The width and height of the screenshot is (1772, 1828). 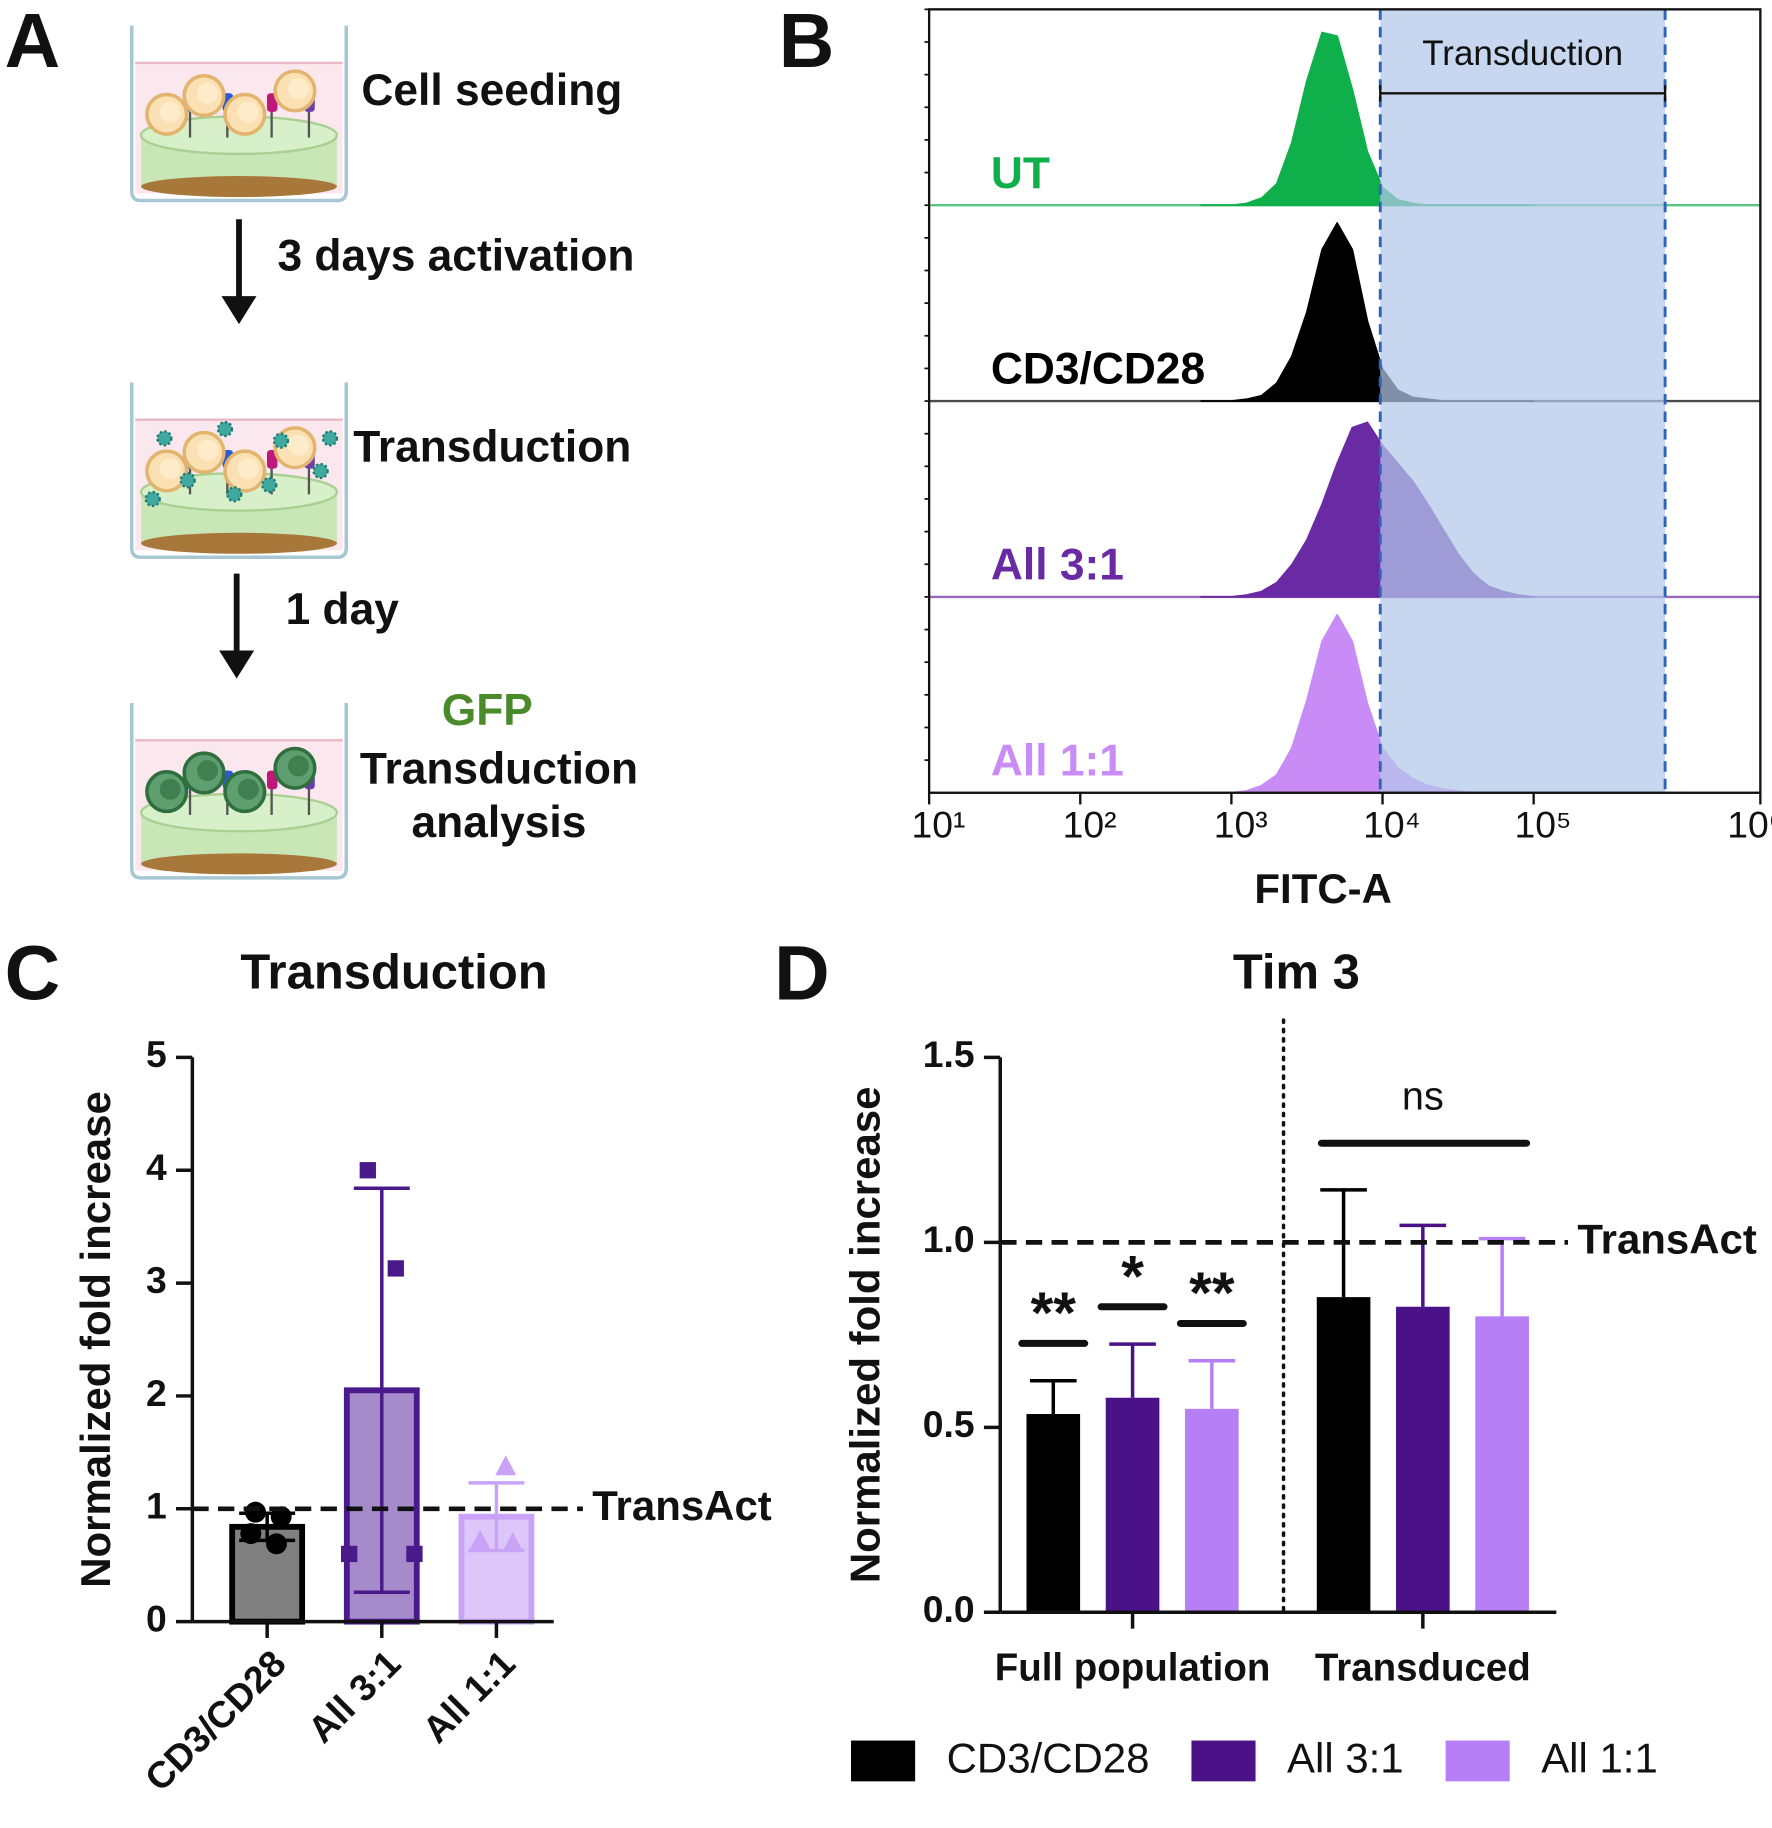 What do you see at coordinates (1322, 888) in the screenshot?
I see `x-axis-label: FITC-A` at bounding box center [1322, 888].